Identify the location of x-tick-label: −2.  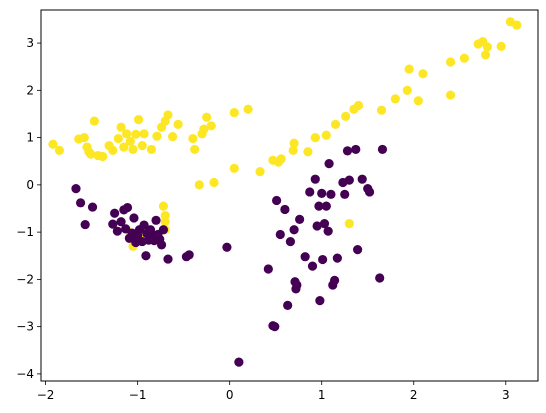
(46, 395).